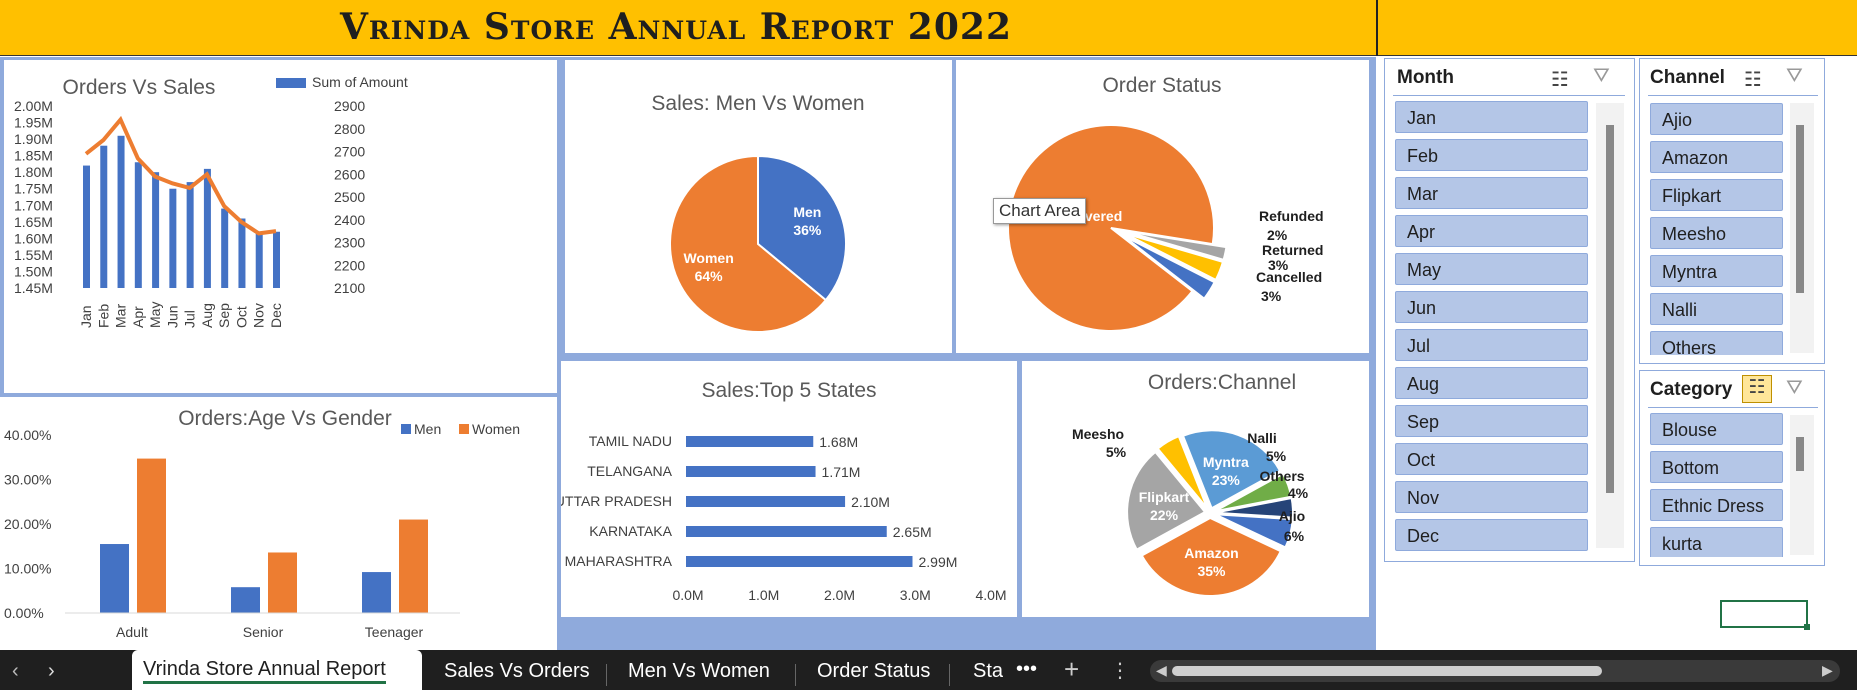  Describe the element at coordinates (1491, 383) in the screenshot. I see `slicer-item-aug: Aug` at that location.